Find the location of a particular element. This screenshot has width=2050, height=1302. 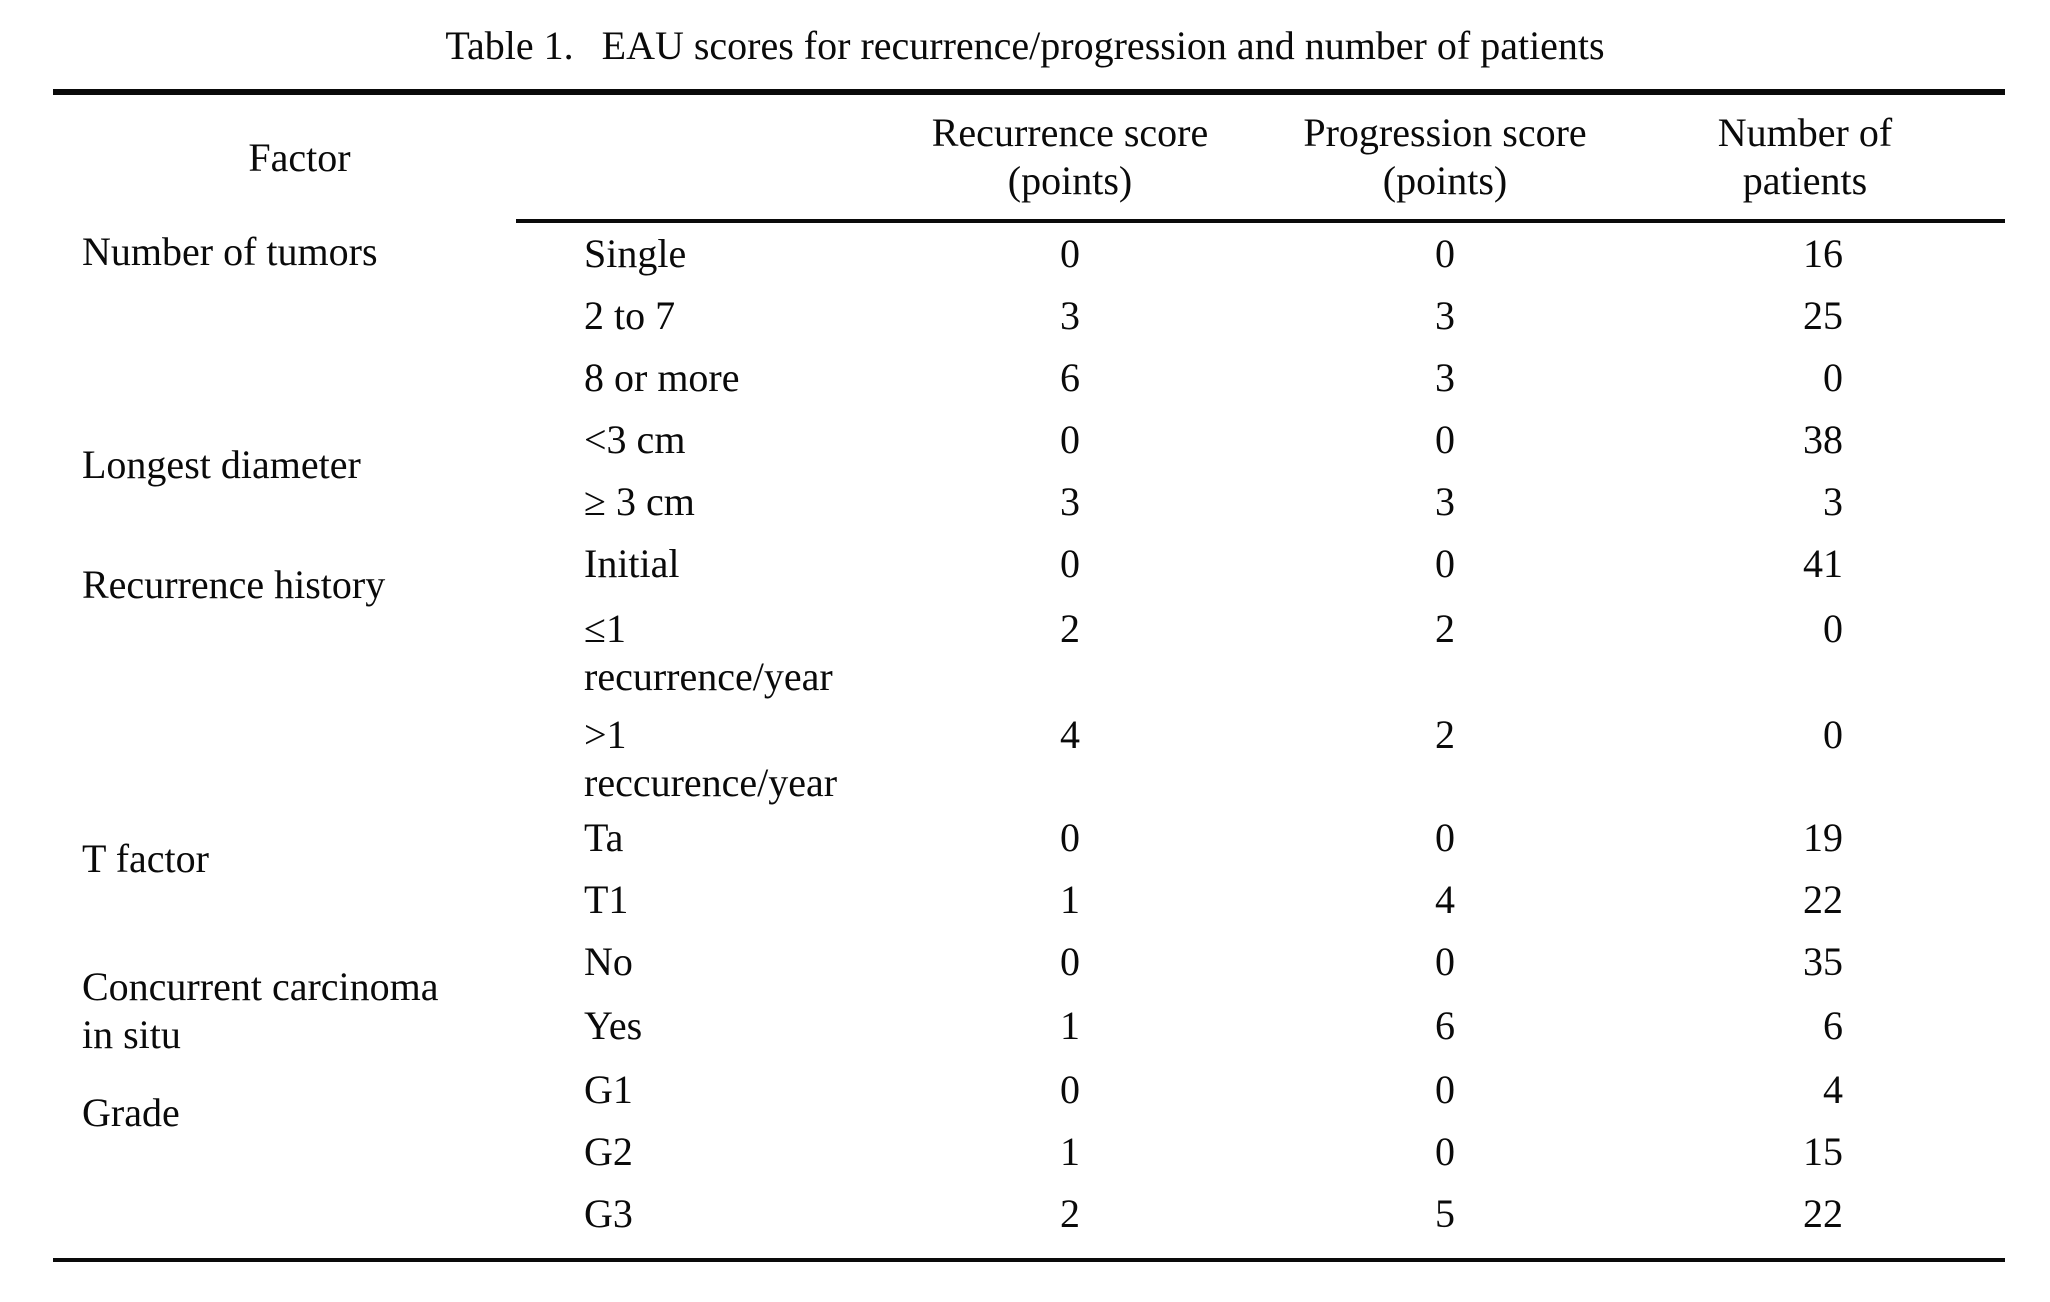

patients-count-cell: 4 is located at coordinates (1833, 1089).